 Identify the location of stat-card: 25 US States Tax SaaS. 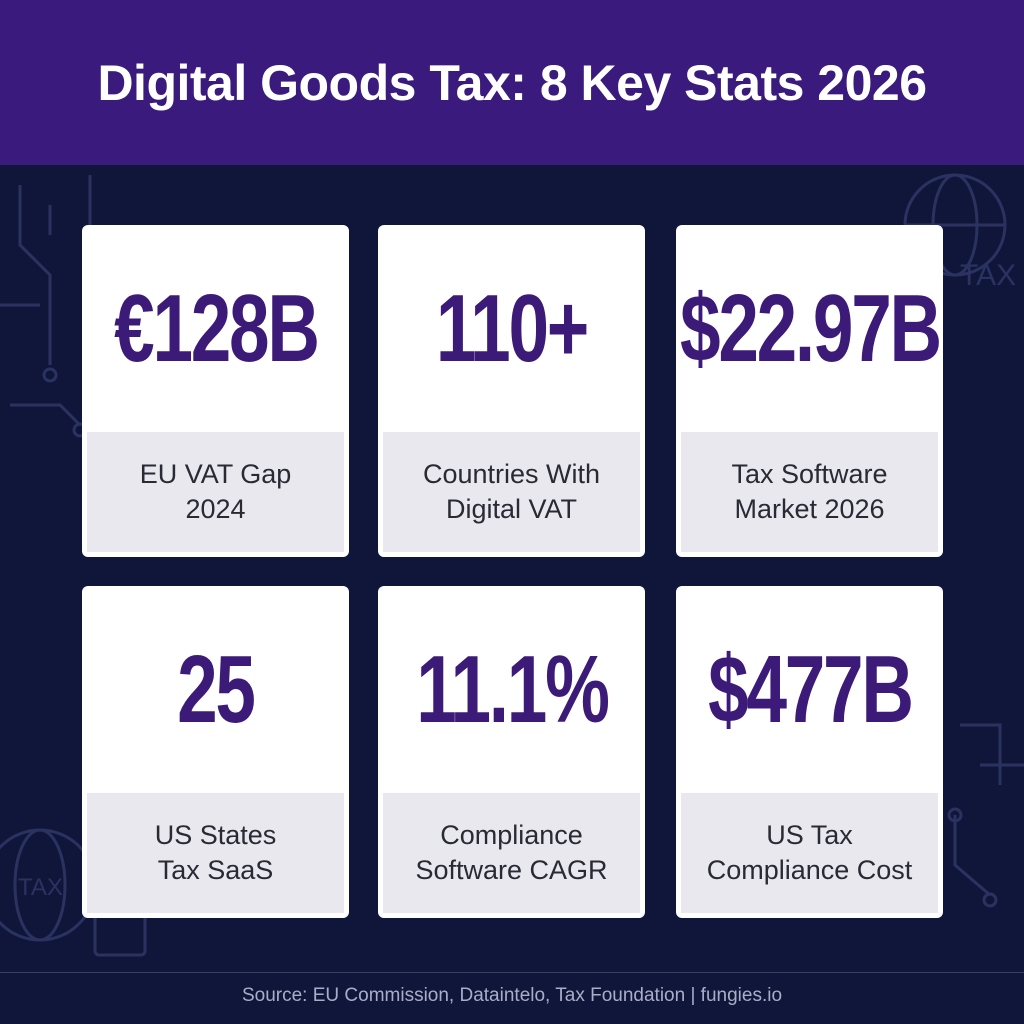
(215, 752).